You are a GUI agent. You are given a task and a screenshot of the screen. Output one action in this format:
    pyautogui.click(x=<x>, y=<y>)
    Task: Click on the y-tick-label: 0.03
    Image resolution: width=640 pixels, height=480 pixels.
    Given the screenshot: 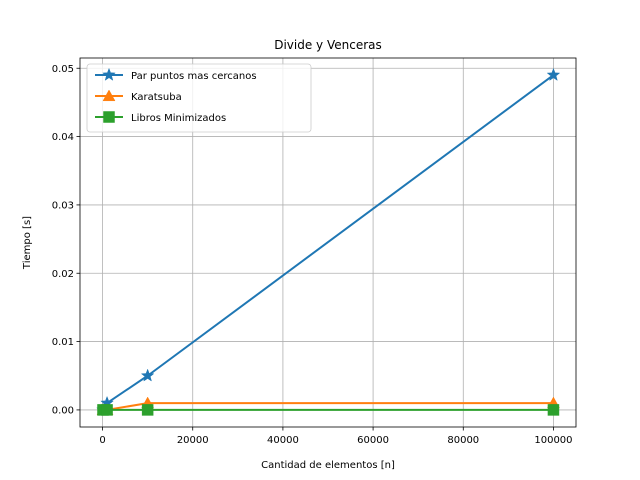 What is the action you would take?
    pyautogui.click(x=63, y=205)
    